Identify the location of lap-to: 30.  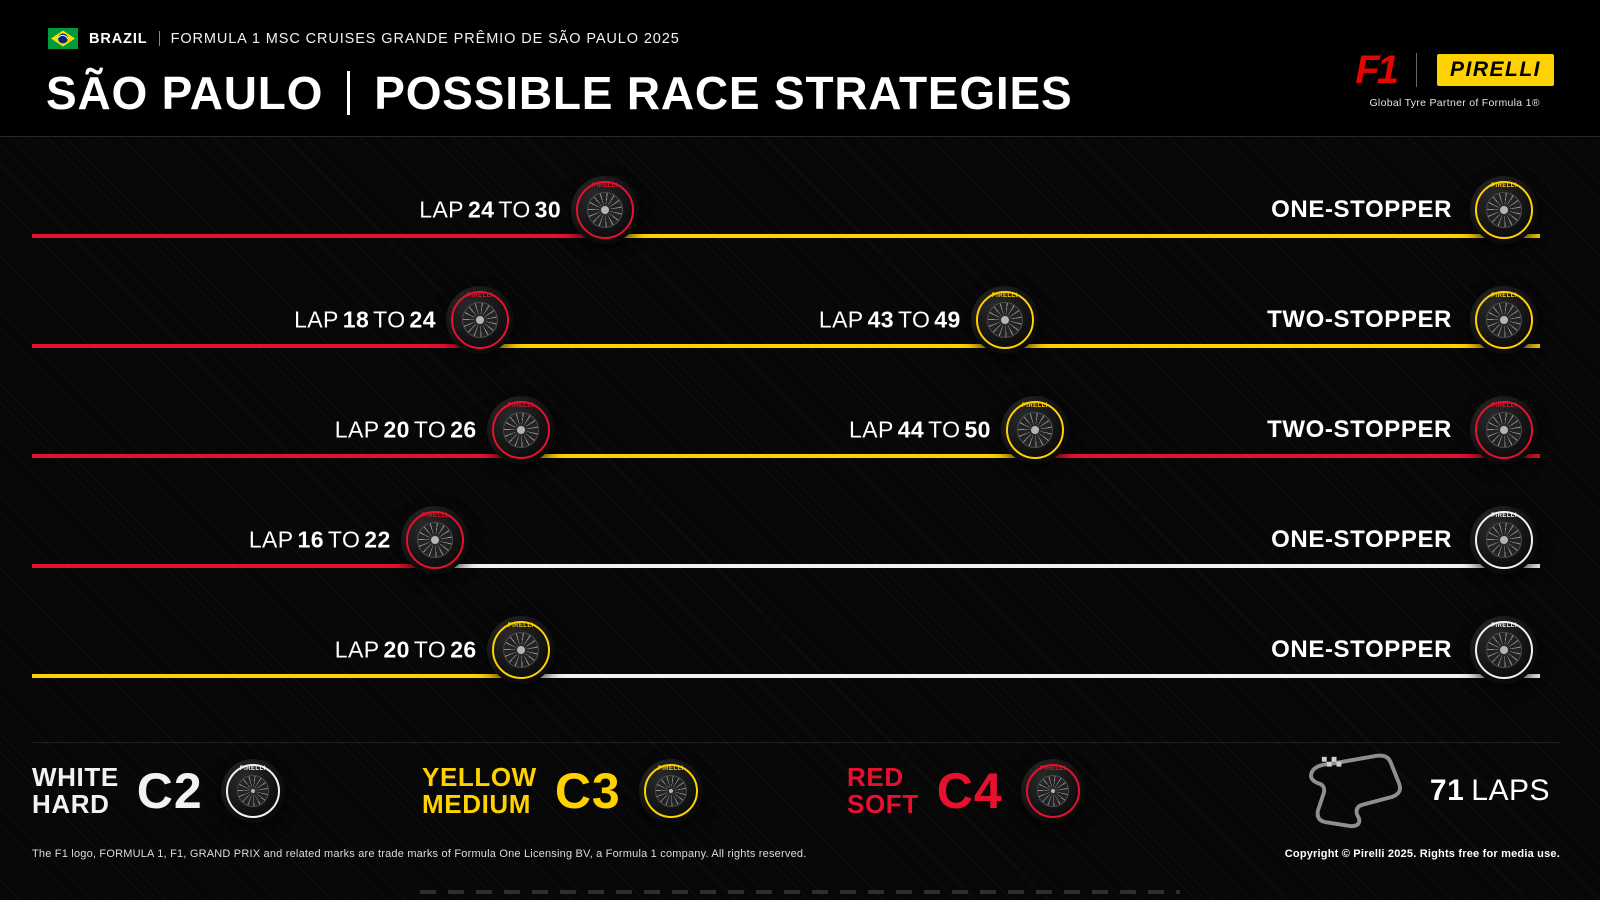
(548, 209).